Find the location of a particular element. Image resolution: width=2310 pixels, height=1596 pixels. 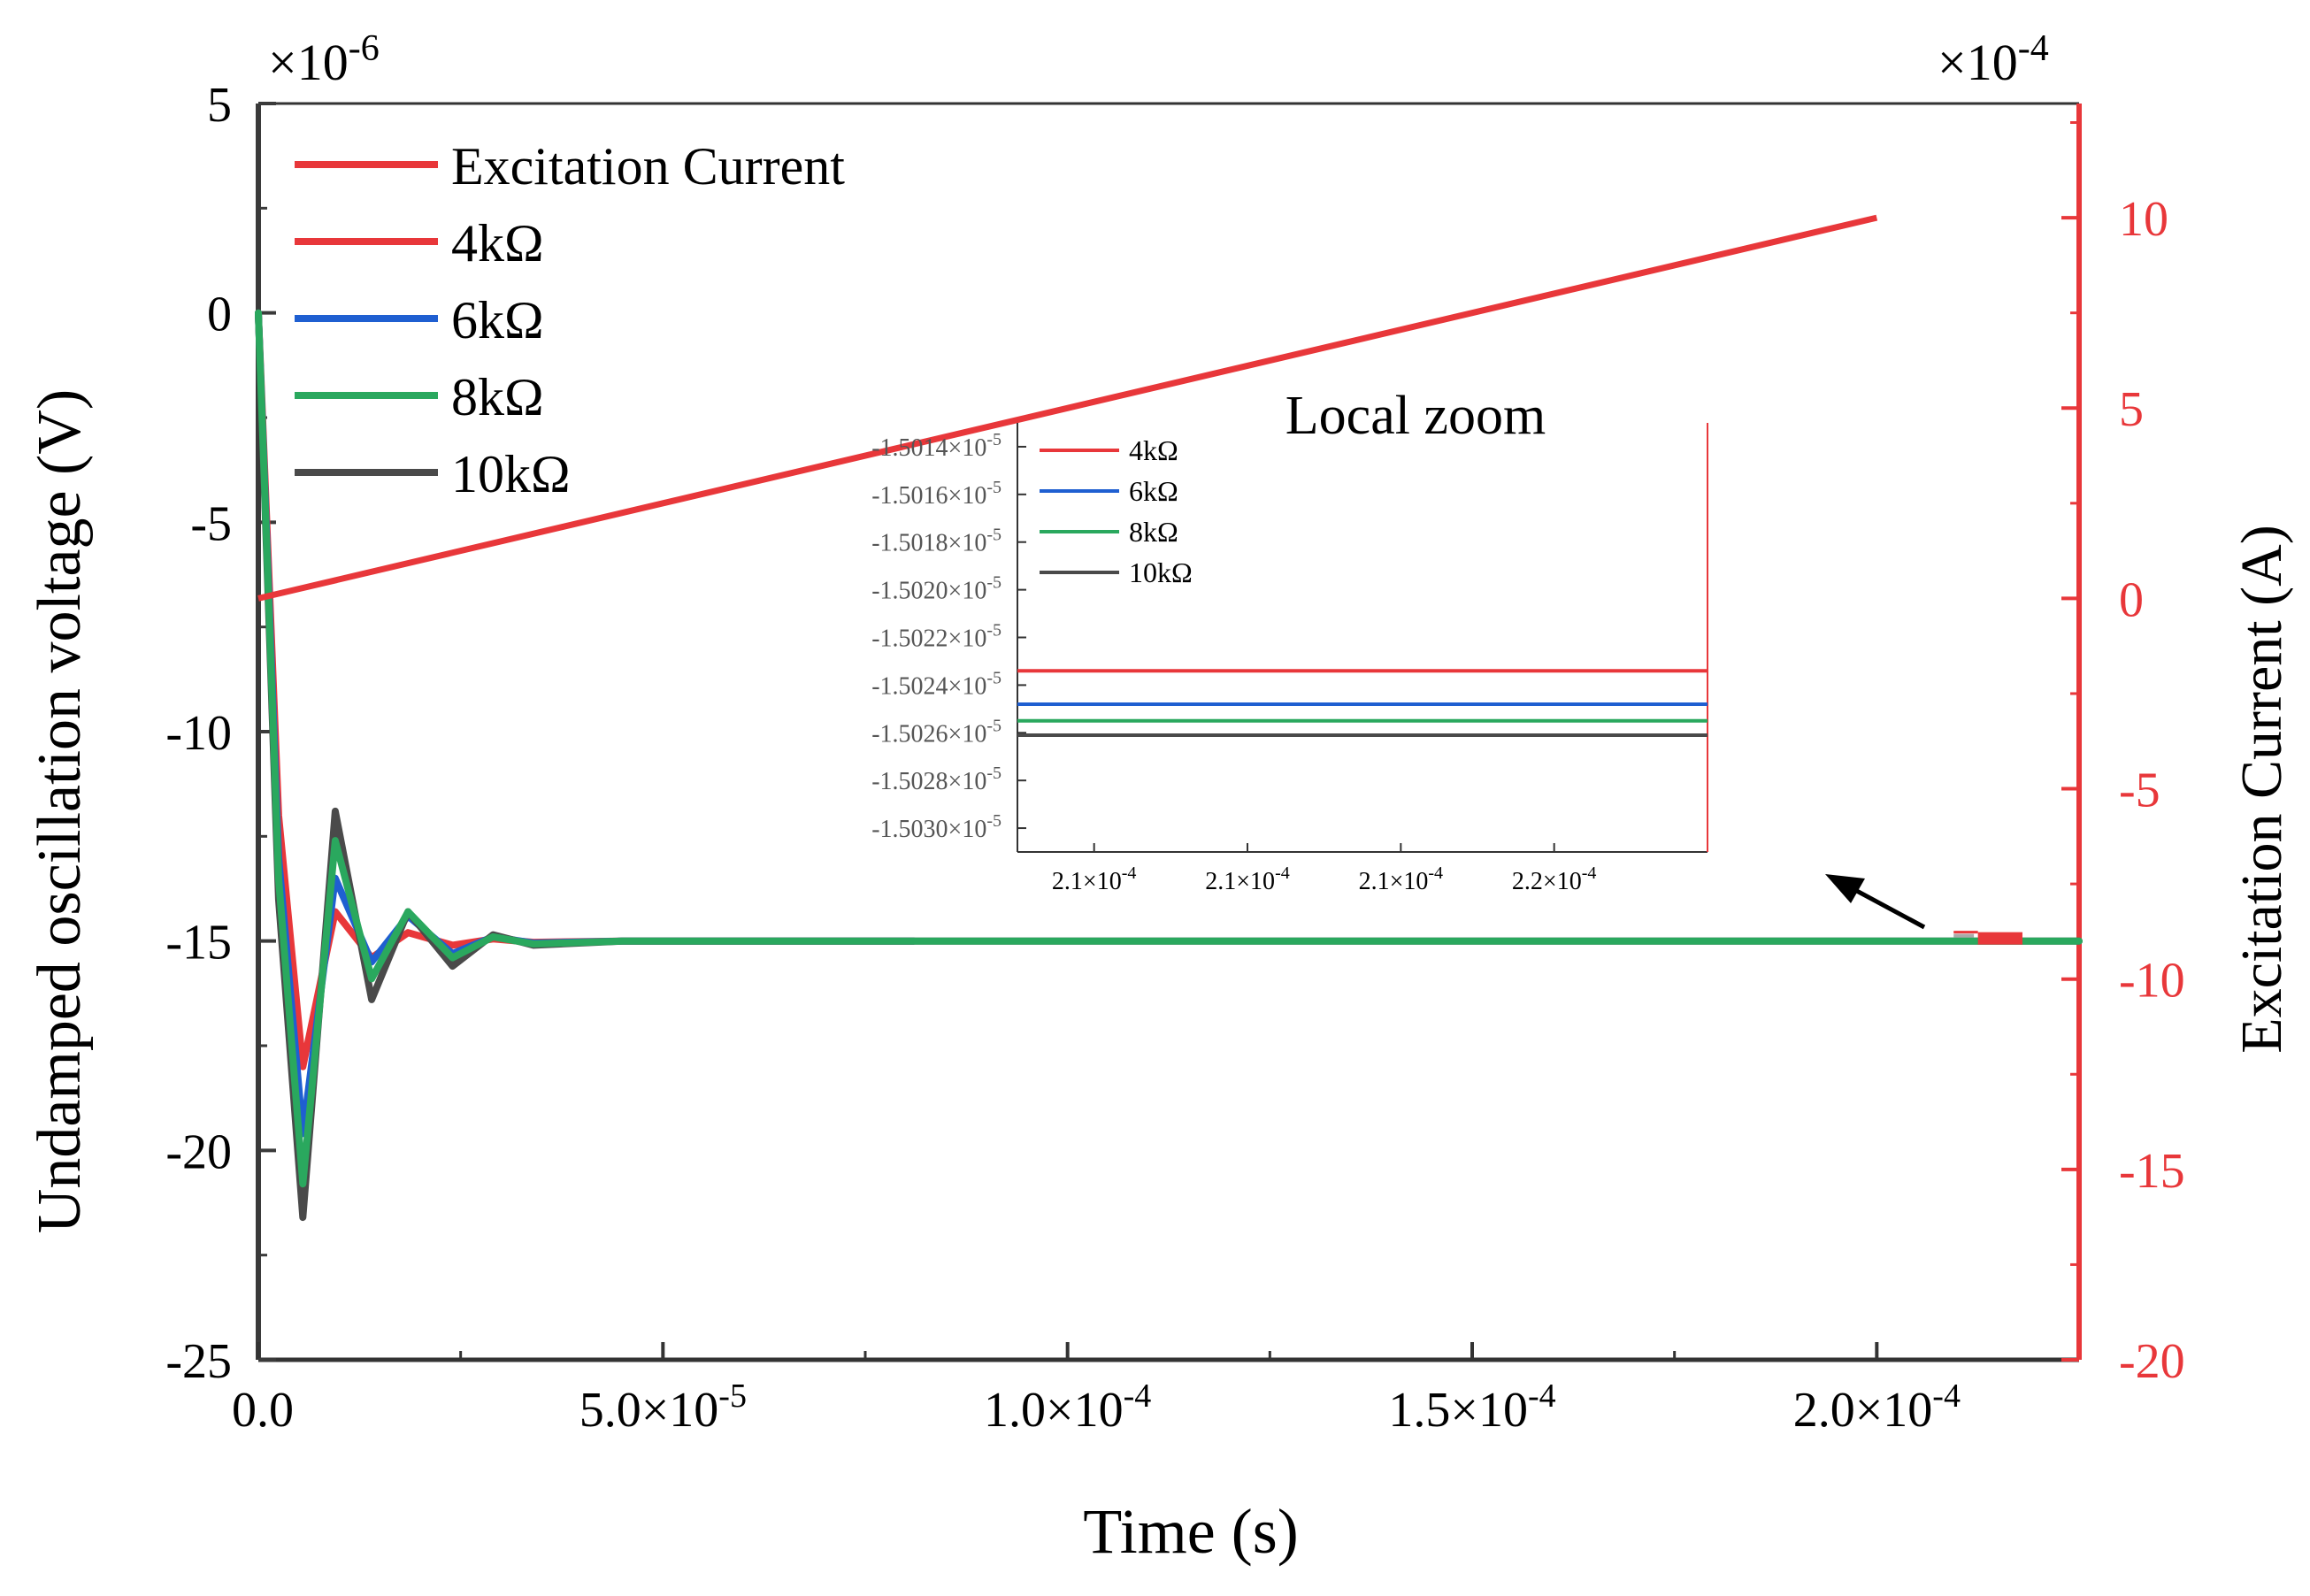

left-y-tick-label: -20 is located at coordinates (199, 1151).